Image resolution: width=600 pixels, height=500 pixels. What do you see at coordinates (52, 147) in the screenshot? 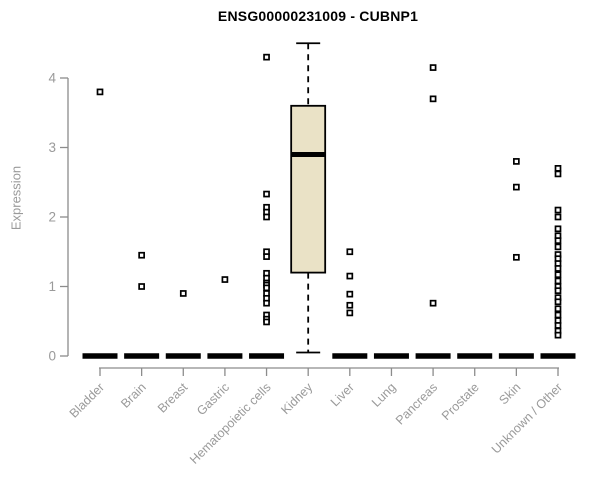
I see `y-tick-label: 3` at bounding box center [52, 147].